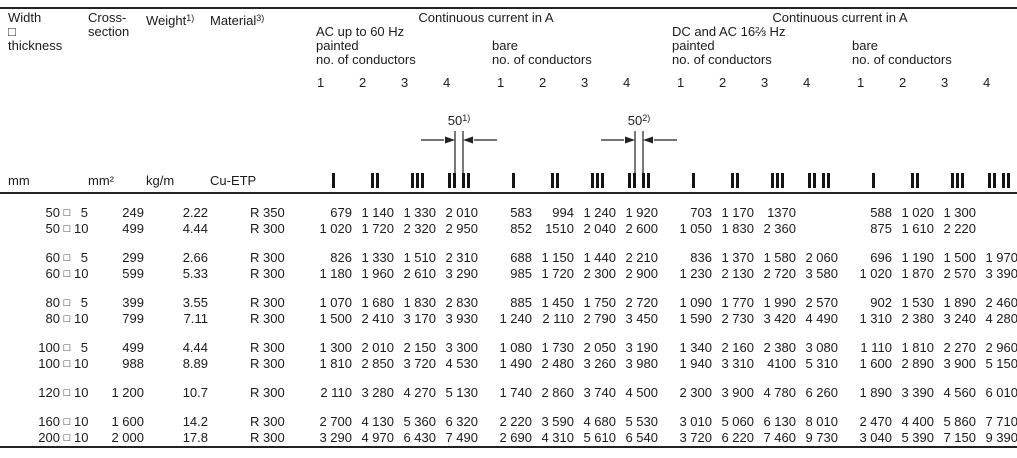  Describe the element at coordinates (12, 31) in the screenshot. I see `col-header-width-box: □` at that location.